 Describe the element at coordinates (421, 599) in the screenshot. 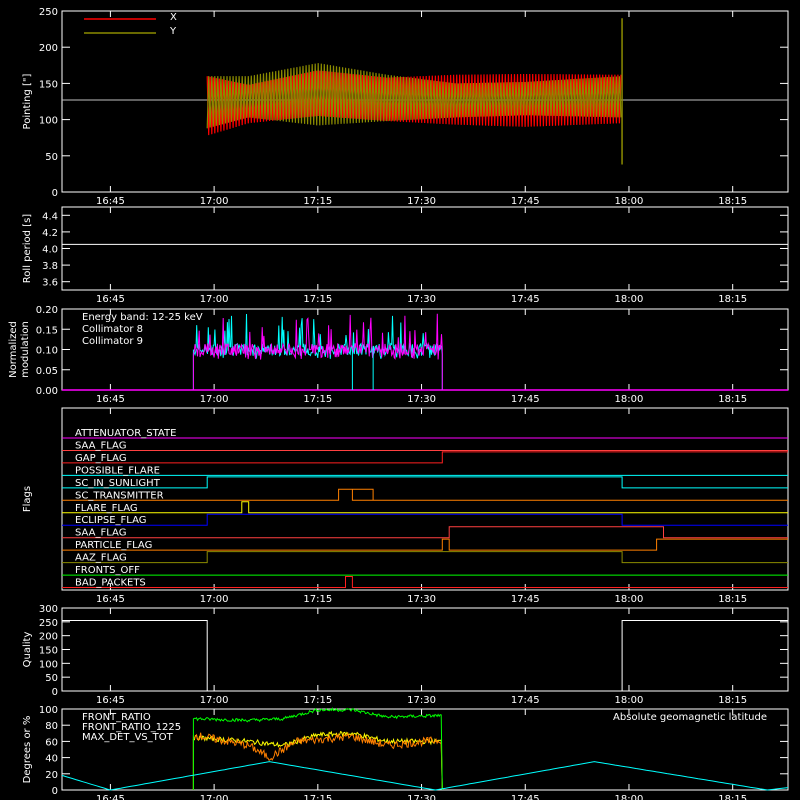

I see `flags-xtick-label: 17:30` at that location.